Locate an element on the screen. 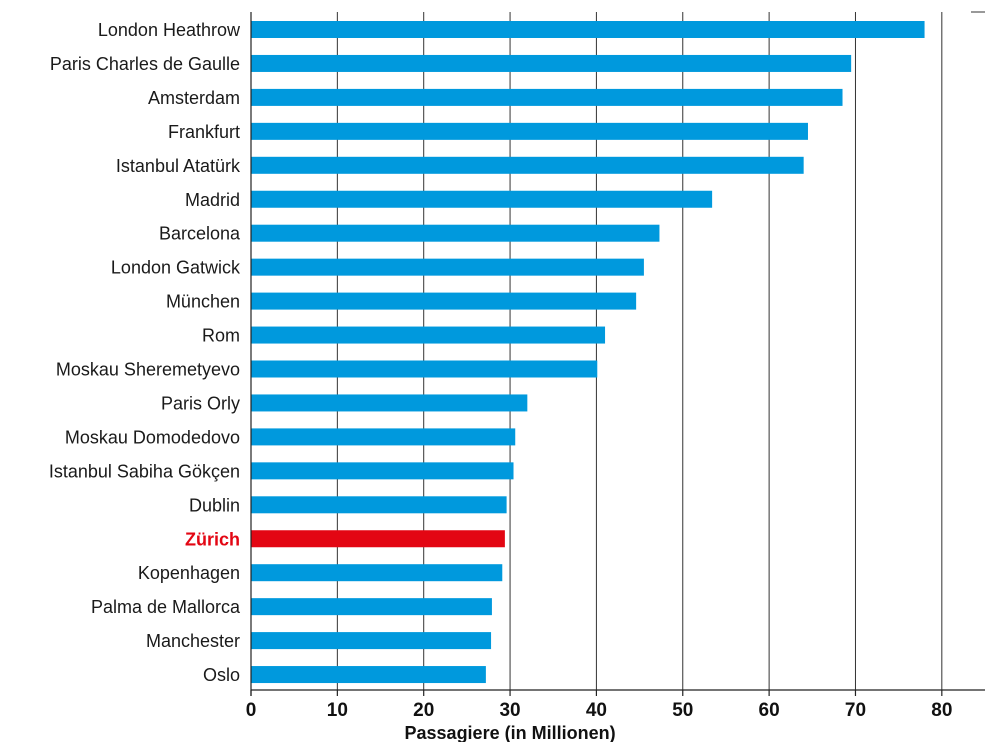  x-axis-title: Passagiere (in Millionen) is located at coordinates (510, 732).